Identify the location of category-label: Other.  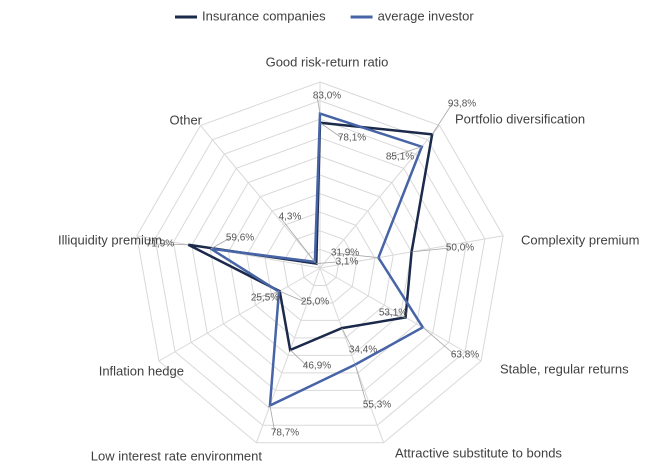
(185, 119).